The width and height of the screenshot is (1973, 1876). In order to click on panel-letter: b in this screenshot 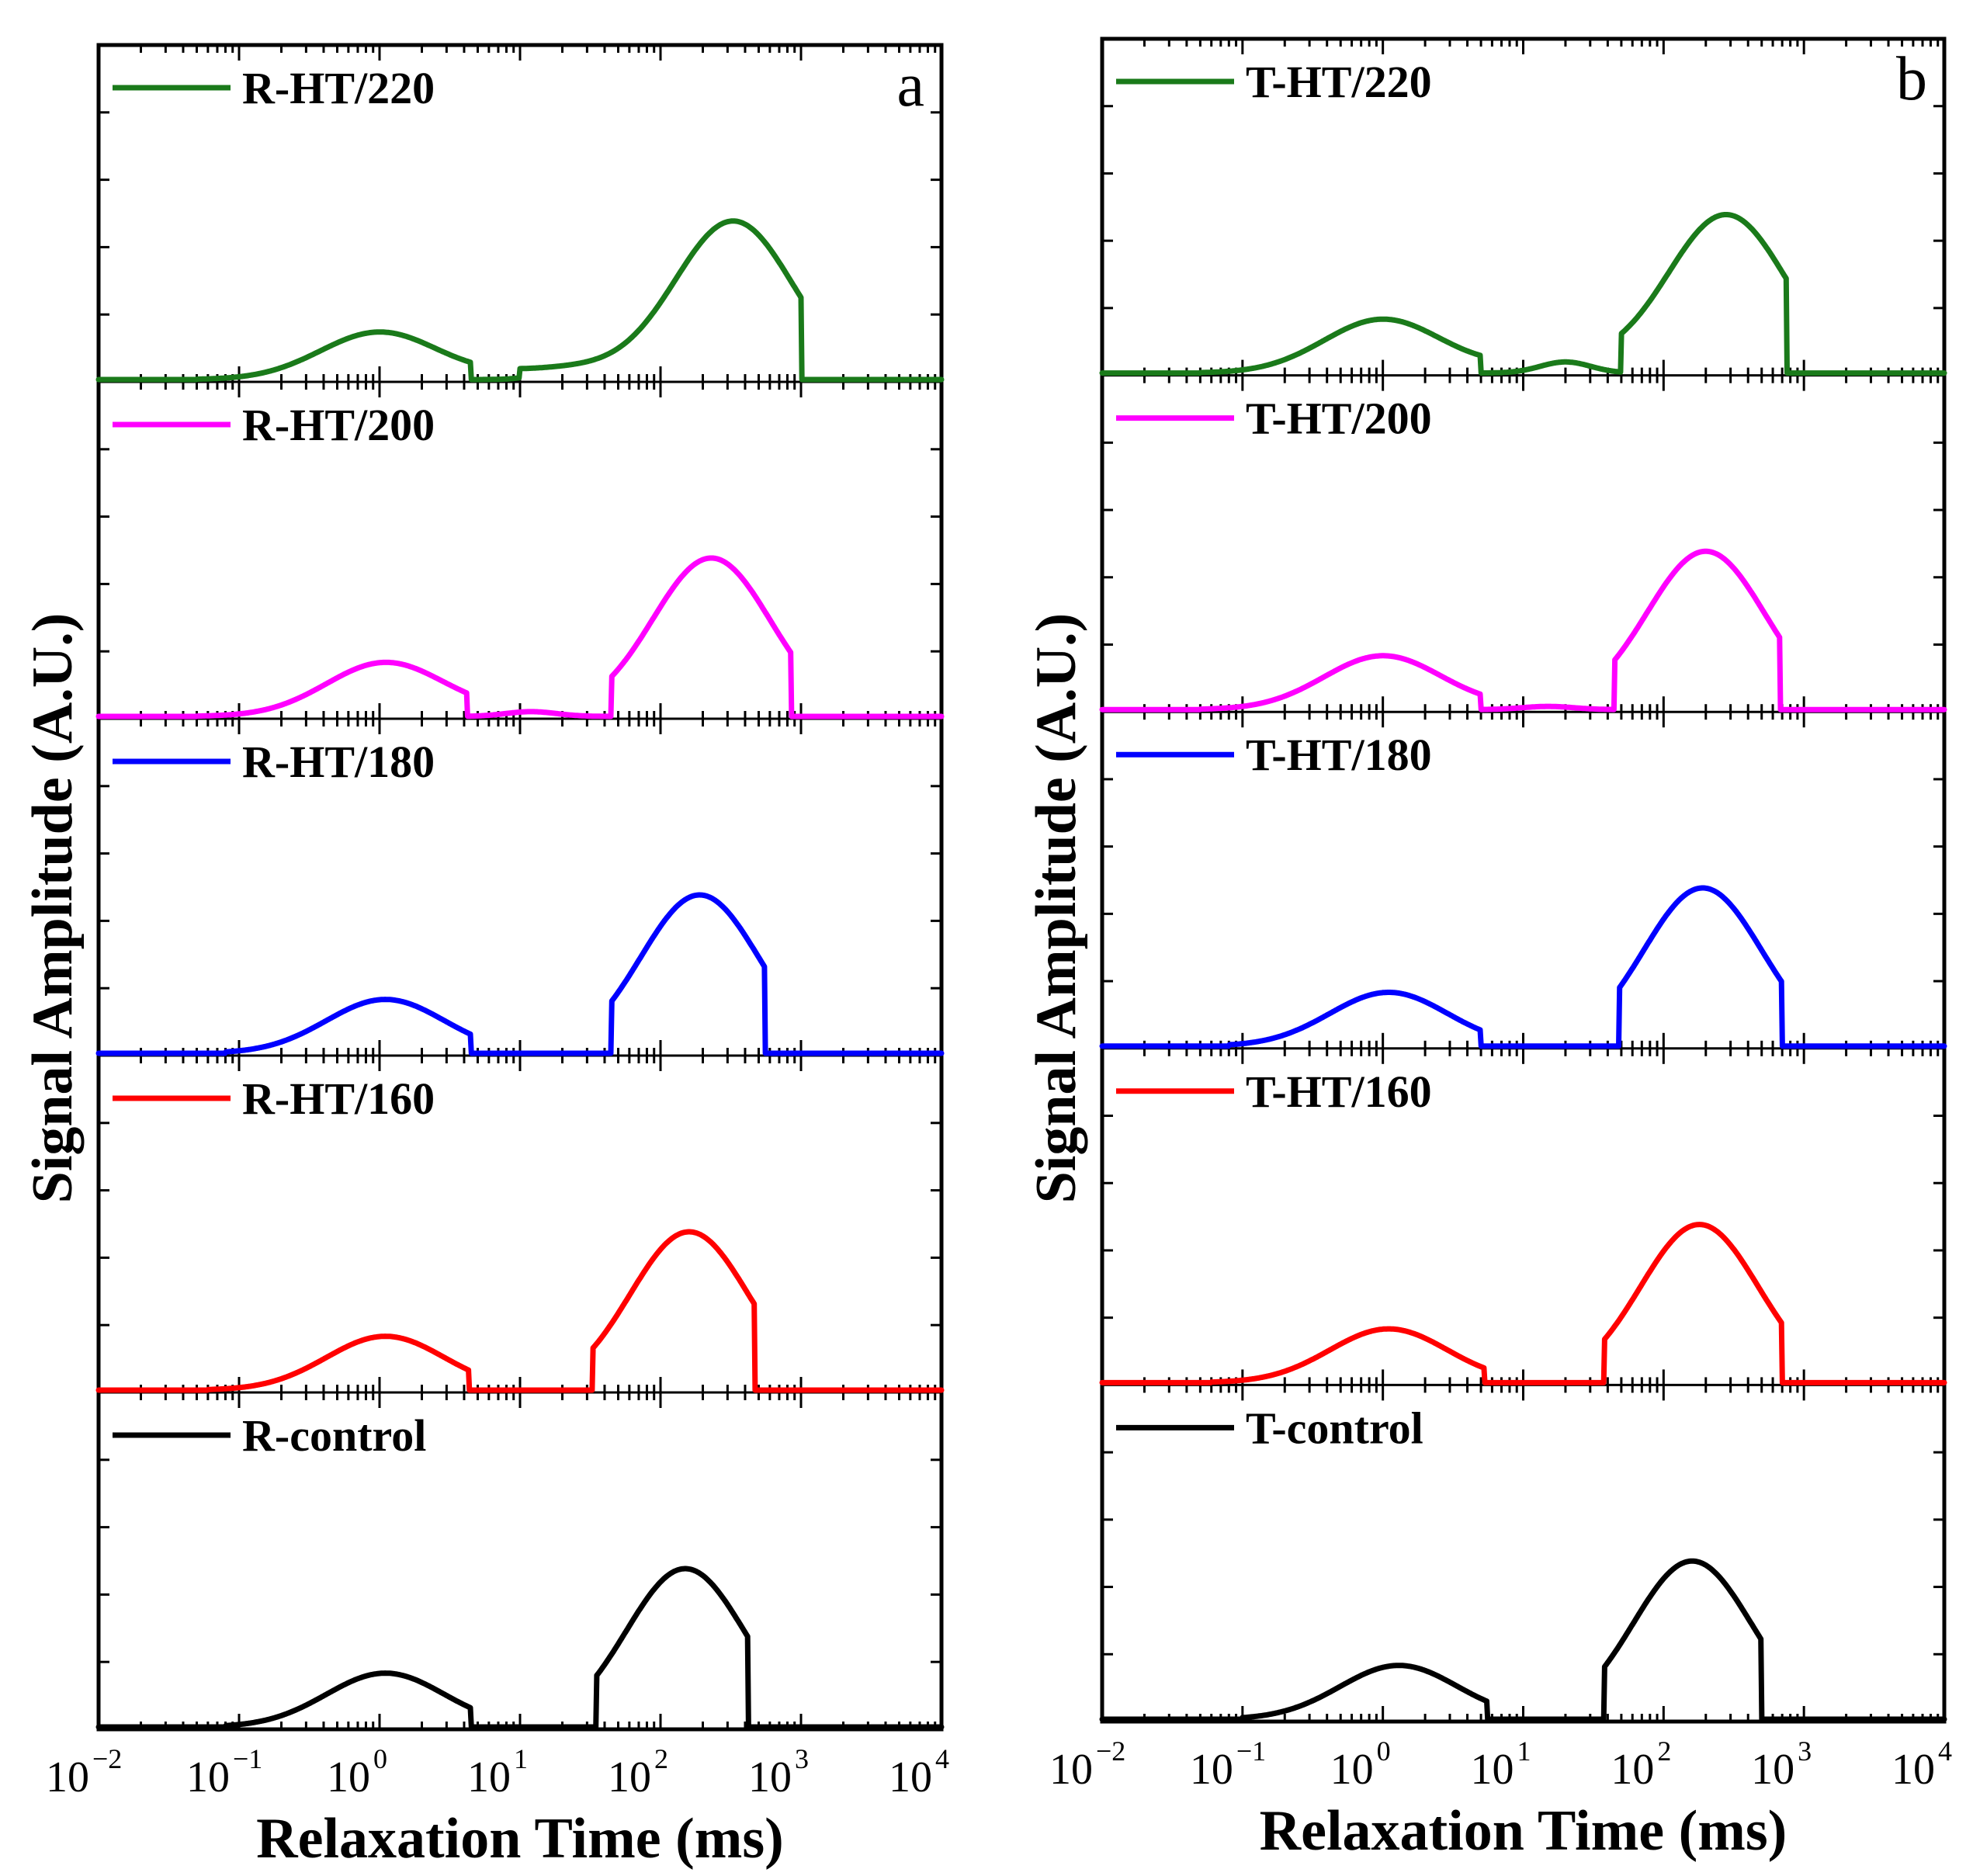, I will do `click(1911, 79)`.